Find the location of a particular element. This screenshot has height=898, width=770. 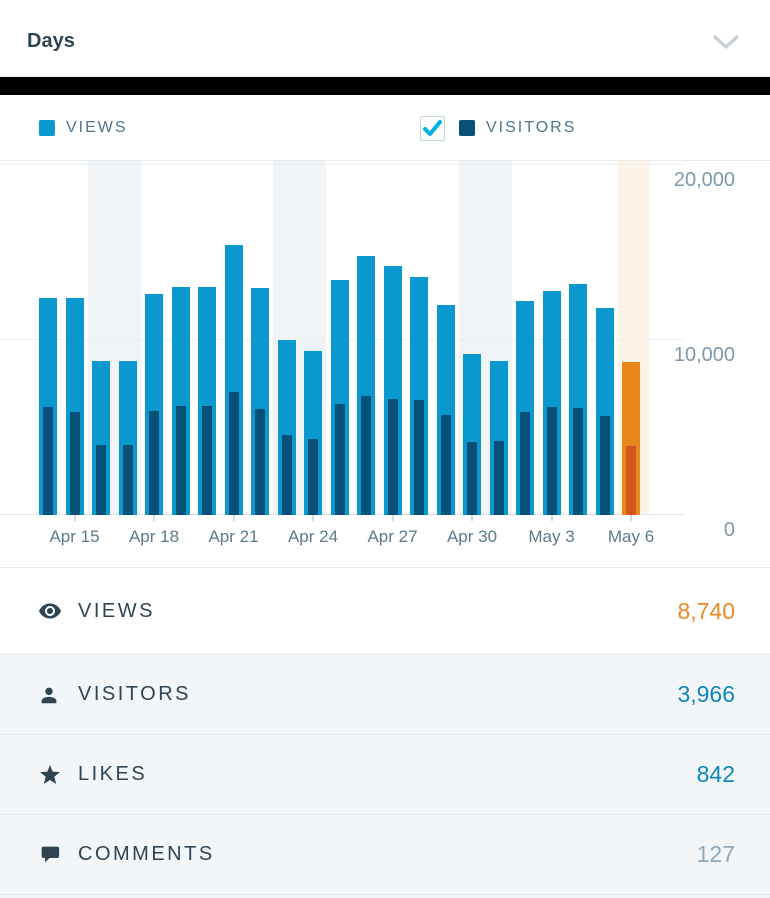

x-axis-label: Apr 27 is located at coordinates (392, 536).